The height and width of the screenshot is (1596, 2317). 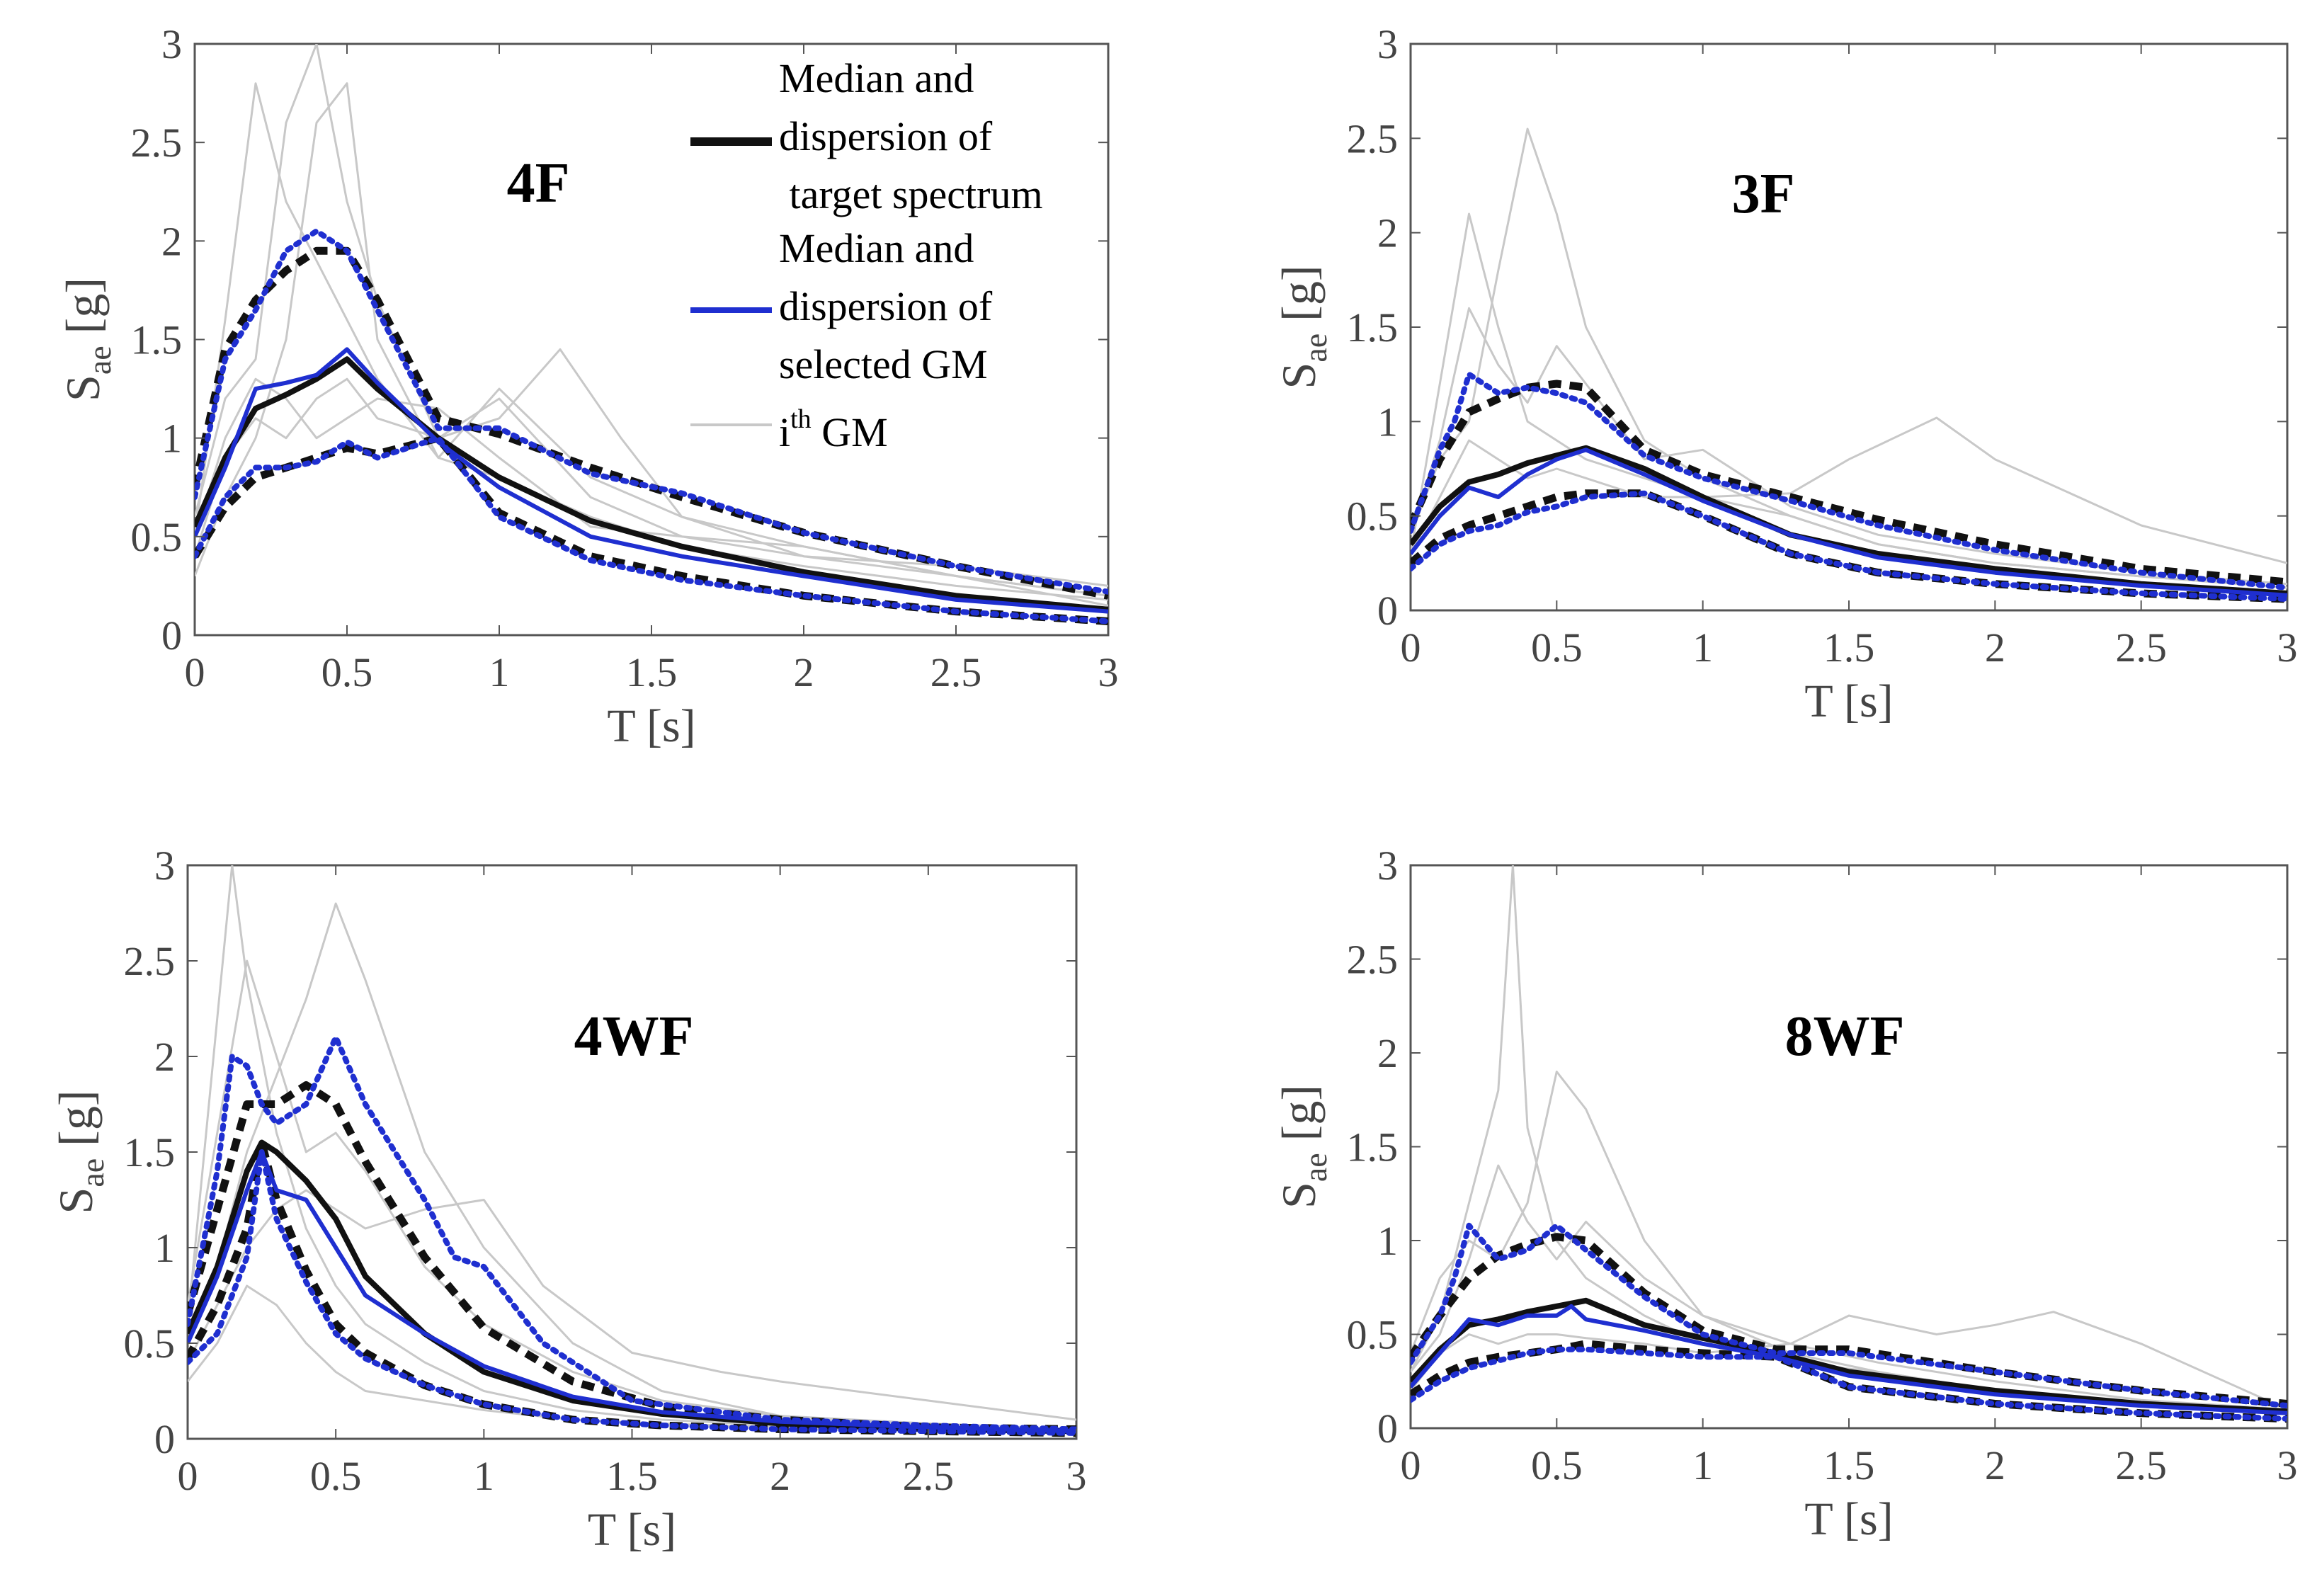 I want to click on chart-title: 3F, so click(x=1763, y=194).